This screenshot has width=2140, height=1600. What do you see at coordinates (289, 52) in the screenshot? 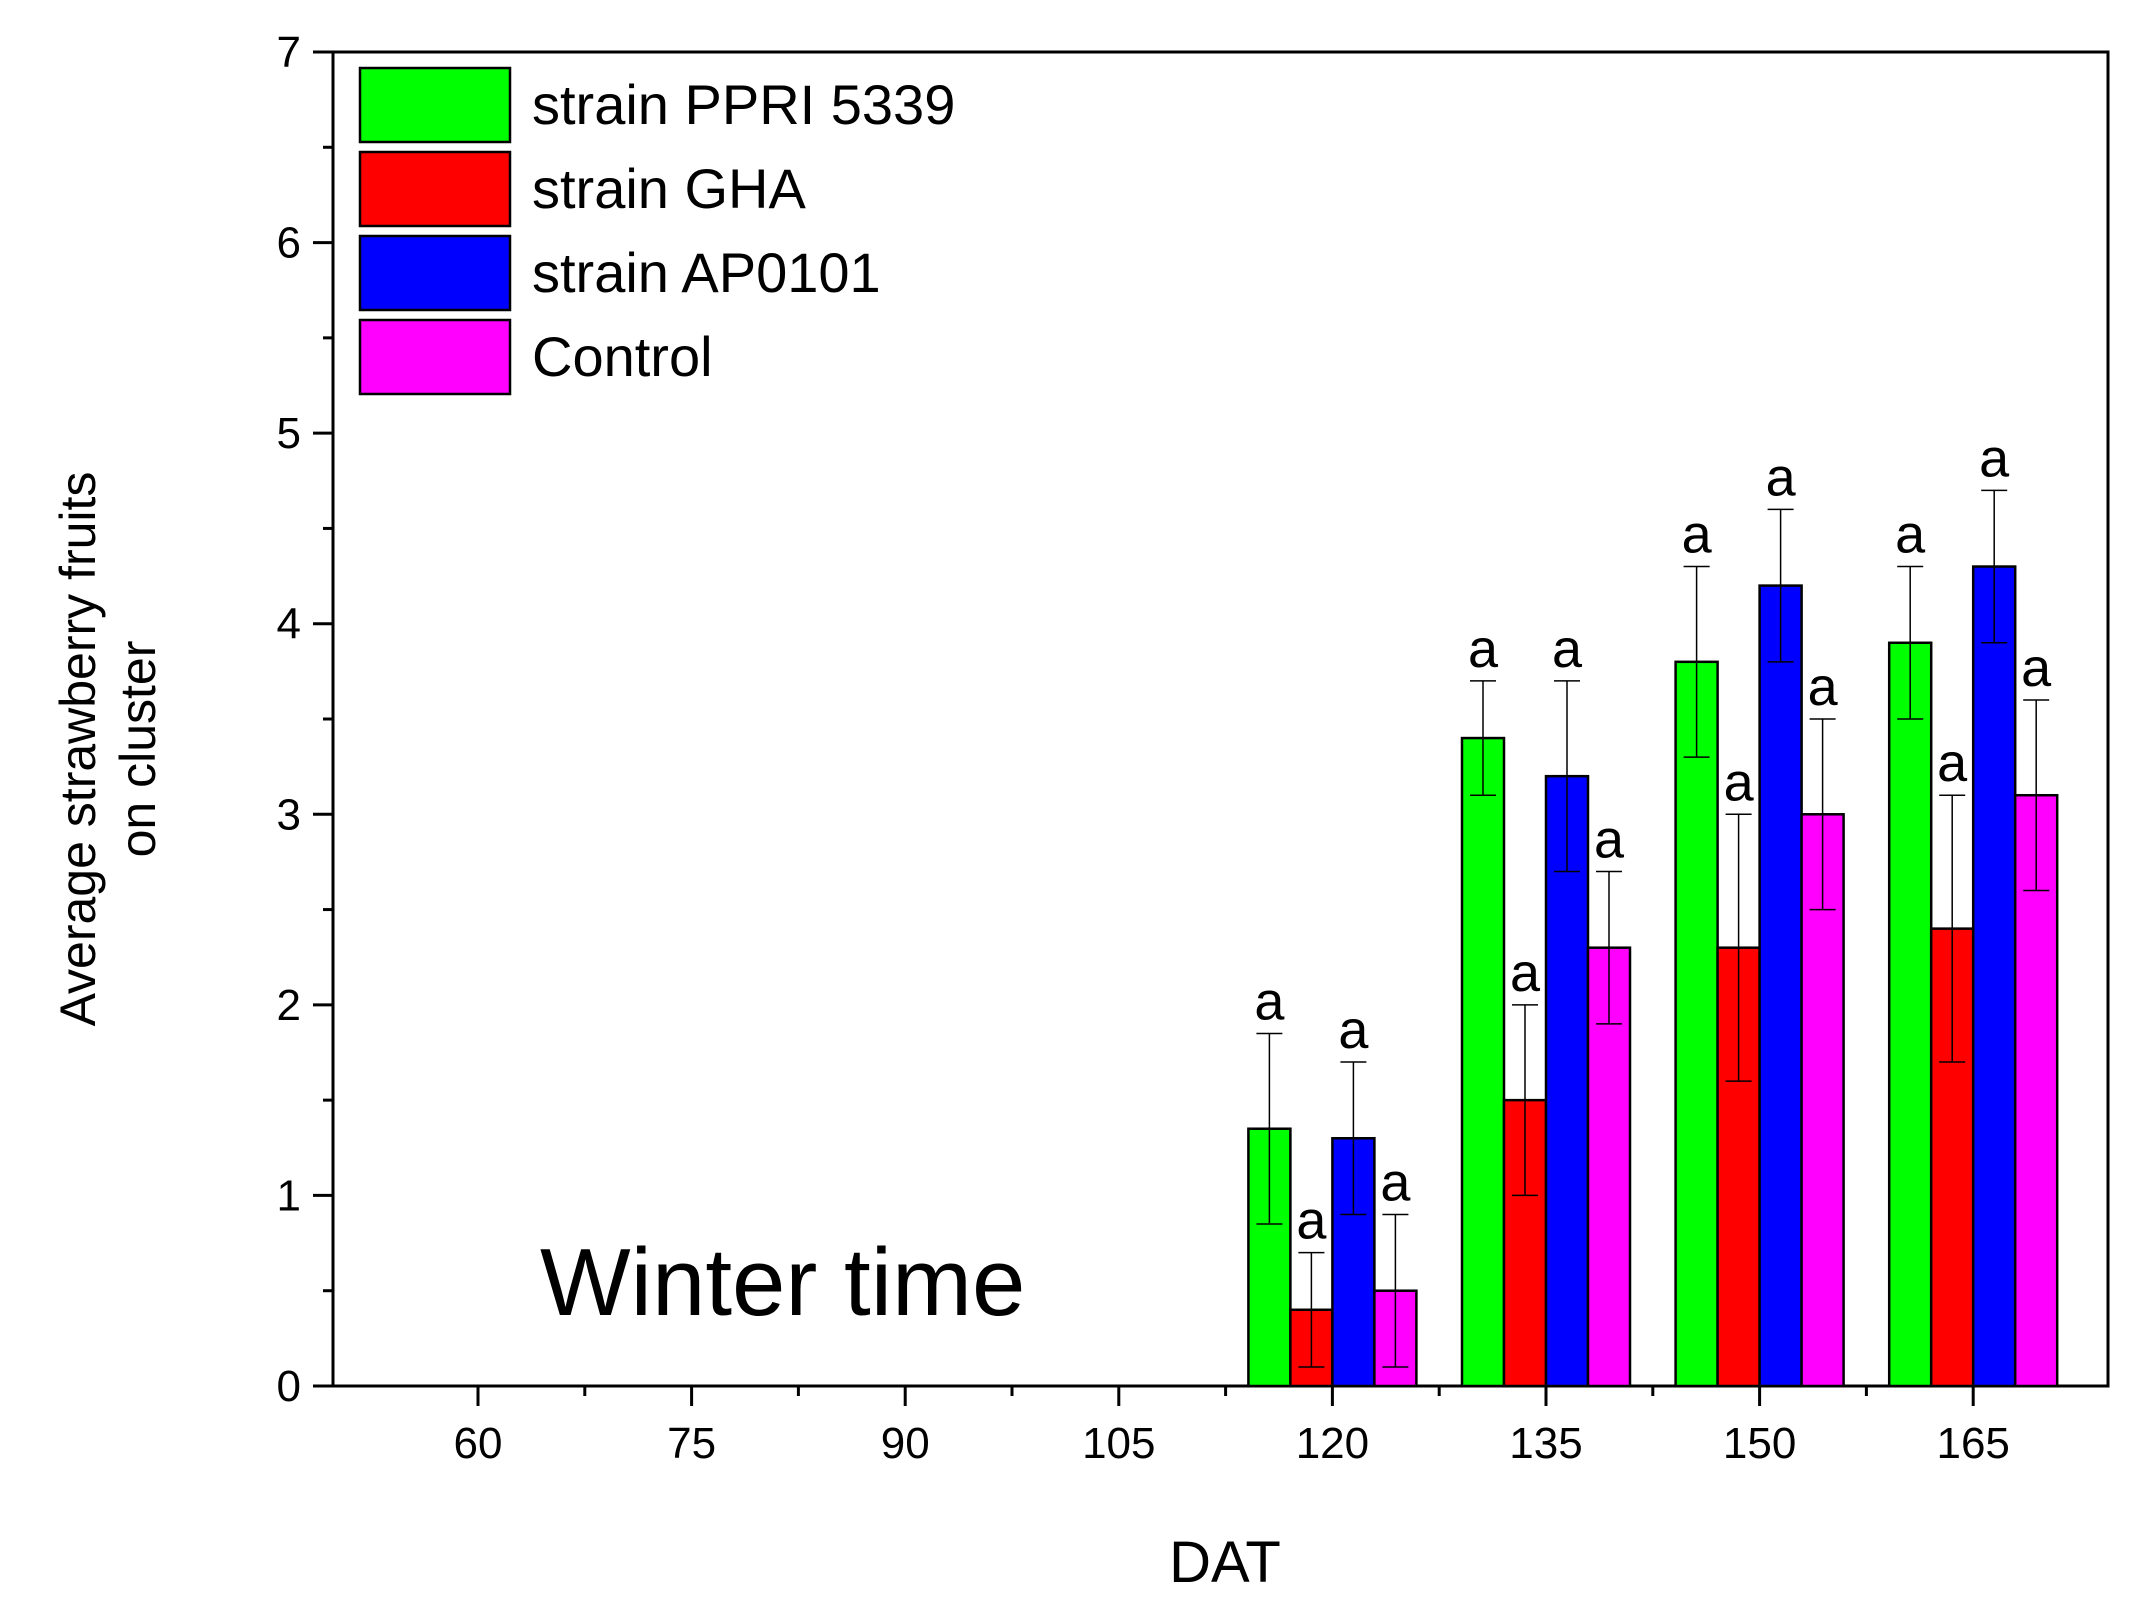
I see `y-tick-label: 7` at bounding box center [289, 52].